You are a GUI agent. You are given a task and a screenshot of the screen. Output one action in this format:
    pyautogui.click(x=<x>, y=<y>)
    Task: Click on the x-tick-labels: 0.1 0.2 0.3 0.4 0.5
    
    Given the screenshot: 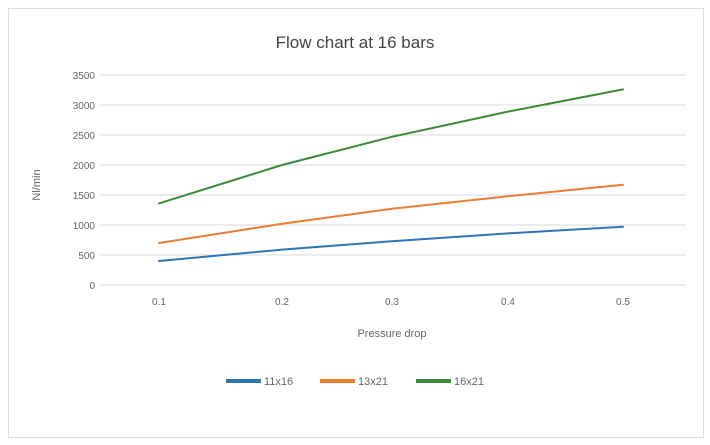 What is the action you would take?
    pyautogui.click(x=391, y=302)
    